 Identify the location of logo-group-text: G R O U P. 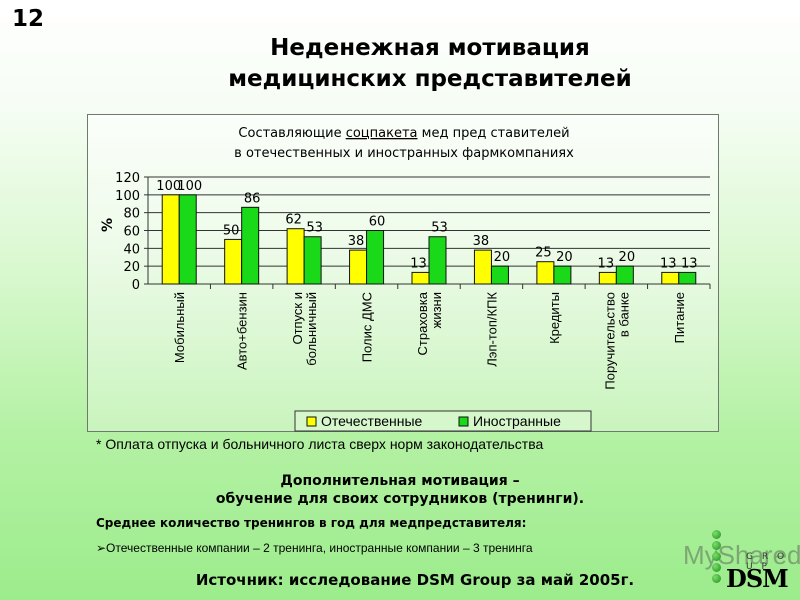
(767, 562).